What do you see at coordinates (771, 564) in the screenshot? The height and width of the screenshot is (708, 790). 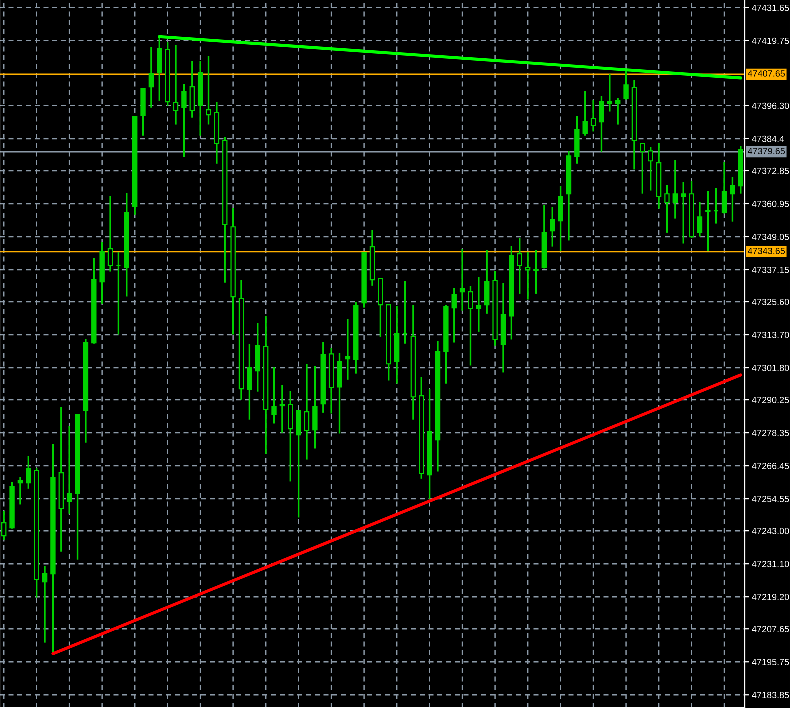 I see `y-tick-label: 47231.10` at bounding box center [771, 564].